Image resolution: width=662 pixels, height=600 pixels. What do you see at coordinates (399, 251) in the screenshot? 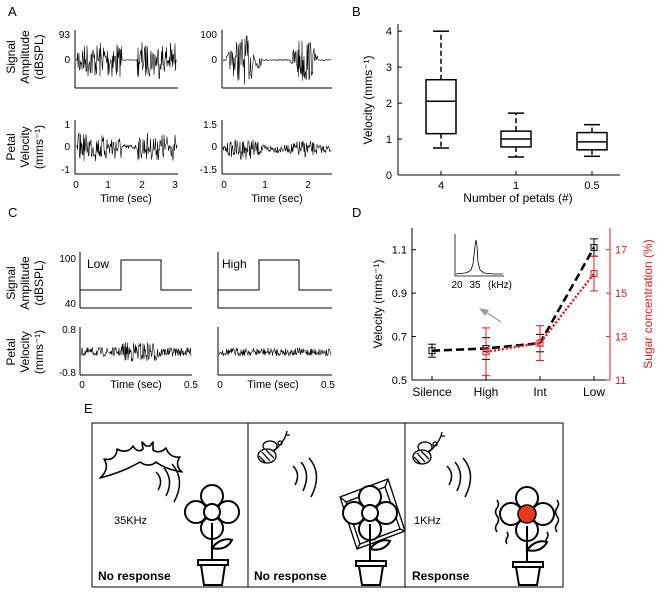
I see `y-tick-label-d-left-3: 1.1` at bounding box center [399, 251].